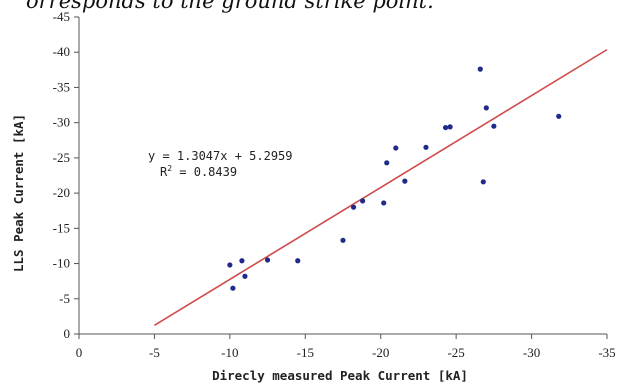  Describe the element at coordinates (455, 352) in the screenshot. I see `x-tick-label: -25` at that location.